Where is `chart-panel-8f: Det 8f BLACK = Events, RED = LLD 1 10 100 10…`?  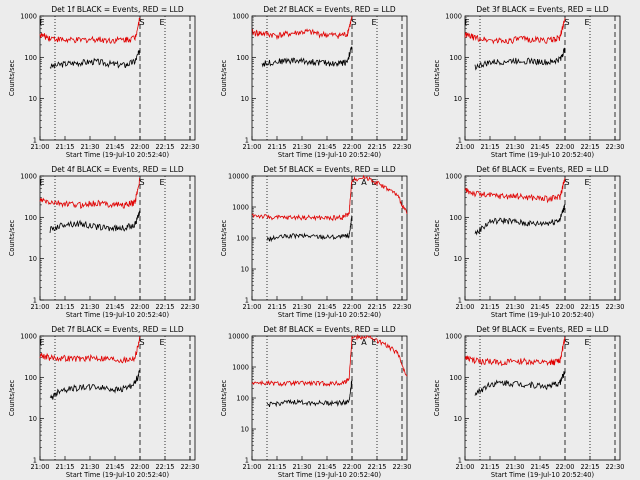
chart-panel-8f: Det 8f BLACK = Events, RED = LLD 1 10 100 10… is located at coordinates (316, 402).